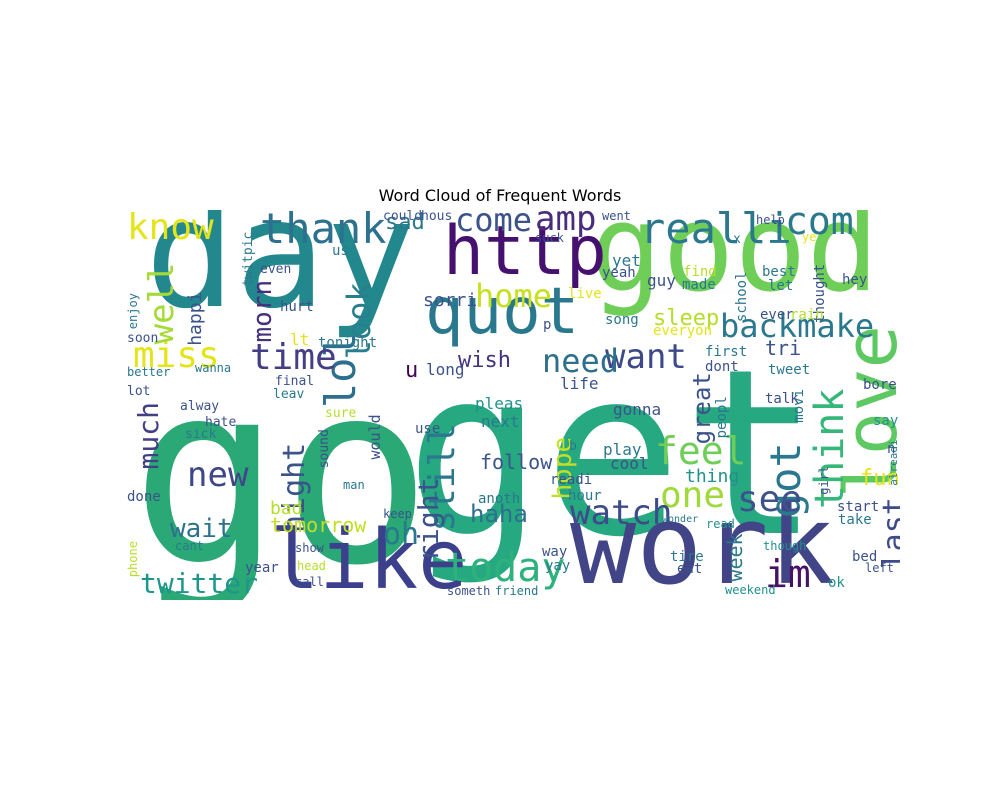  What do you see at coordinates (323, 231) in the screenshot?
I see `word-thank: thank` at bounding box center [323, 231].